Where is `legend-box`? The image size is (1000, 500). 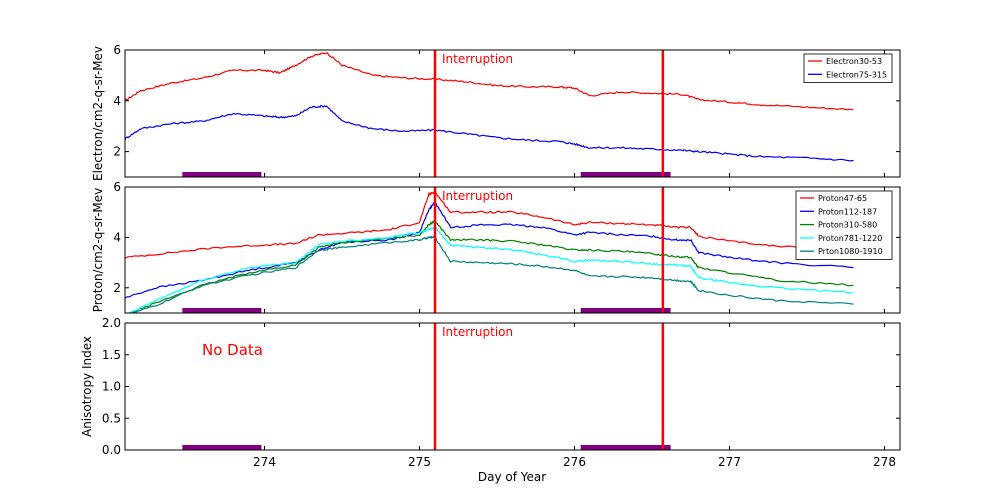
legend-box is located at coordinates (848, 68).